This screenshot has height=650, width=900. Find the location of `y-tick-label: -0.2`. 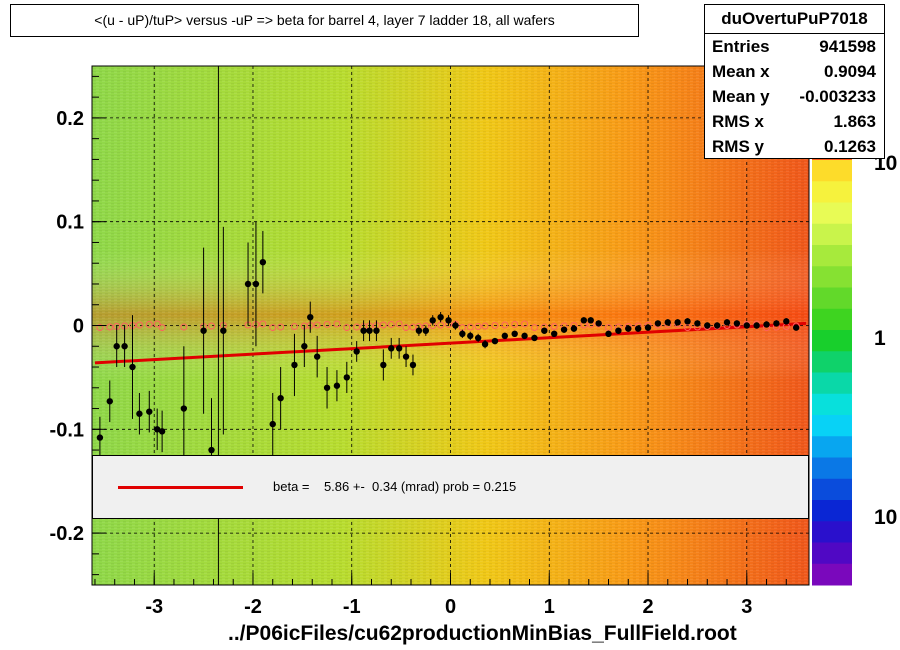

y-tick-label: -0.2 is located at coordinates (67, 534).